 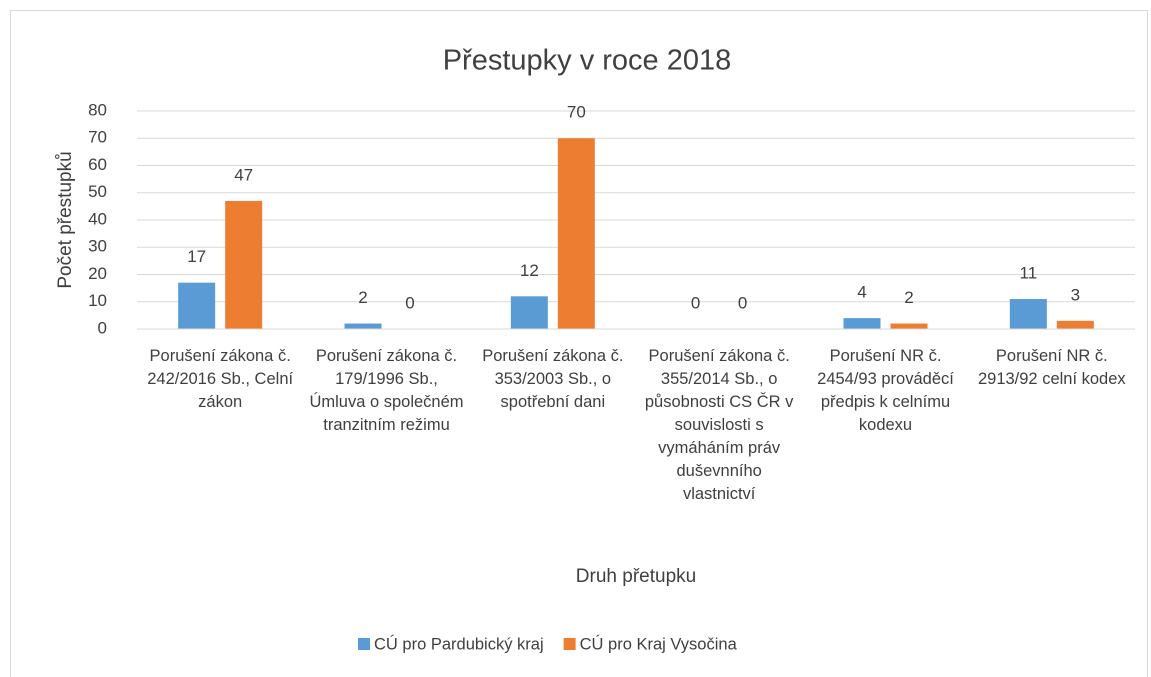 What do you see at coordinates (196, 256) in the screenshot?
I see `data-label: 17` at bounding box center [196, 256].